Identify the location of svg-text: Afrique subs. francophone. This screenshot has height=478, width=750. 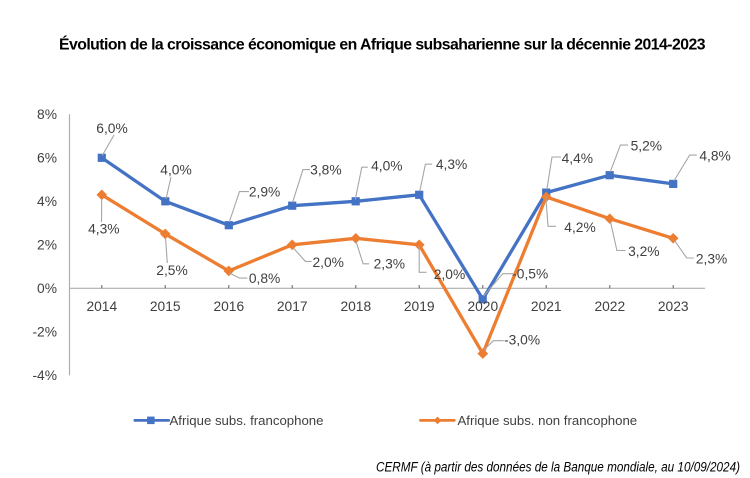
(247, 420).